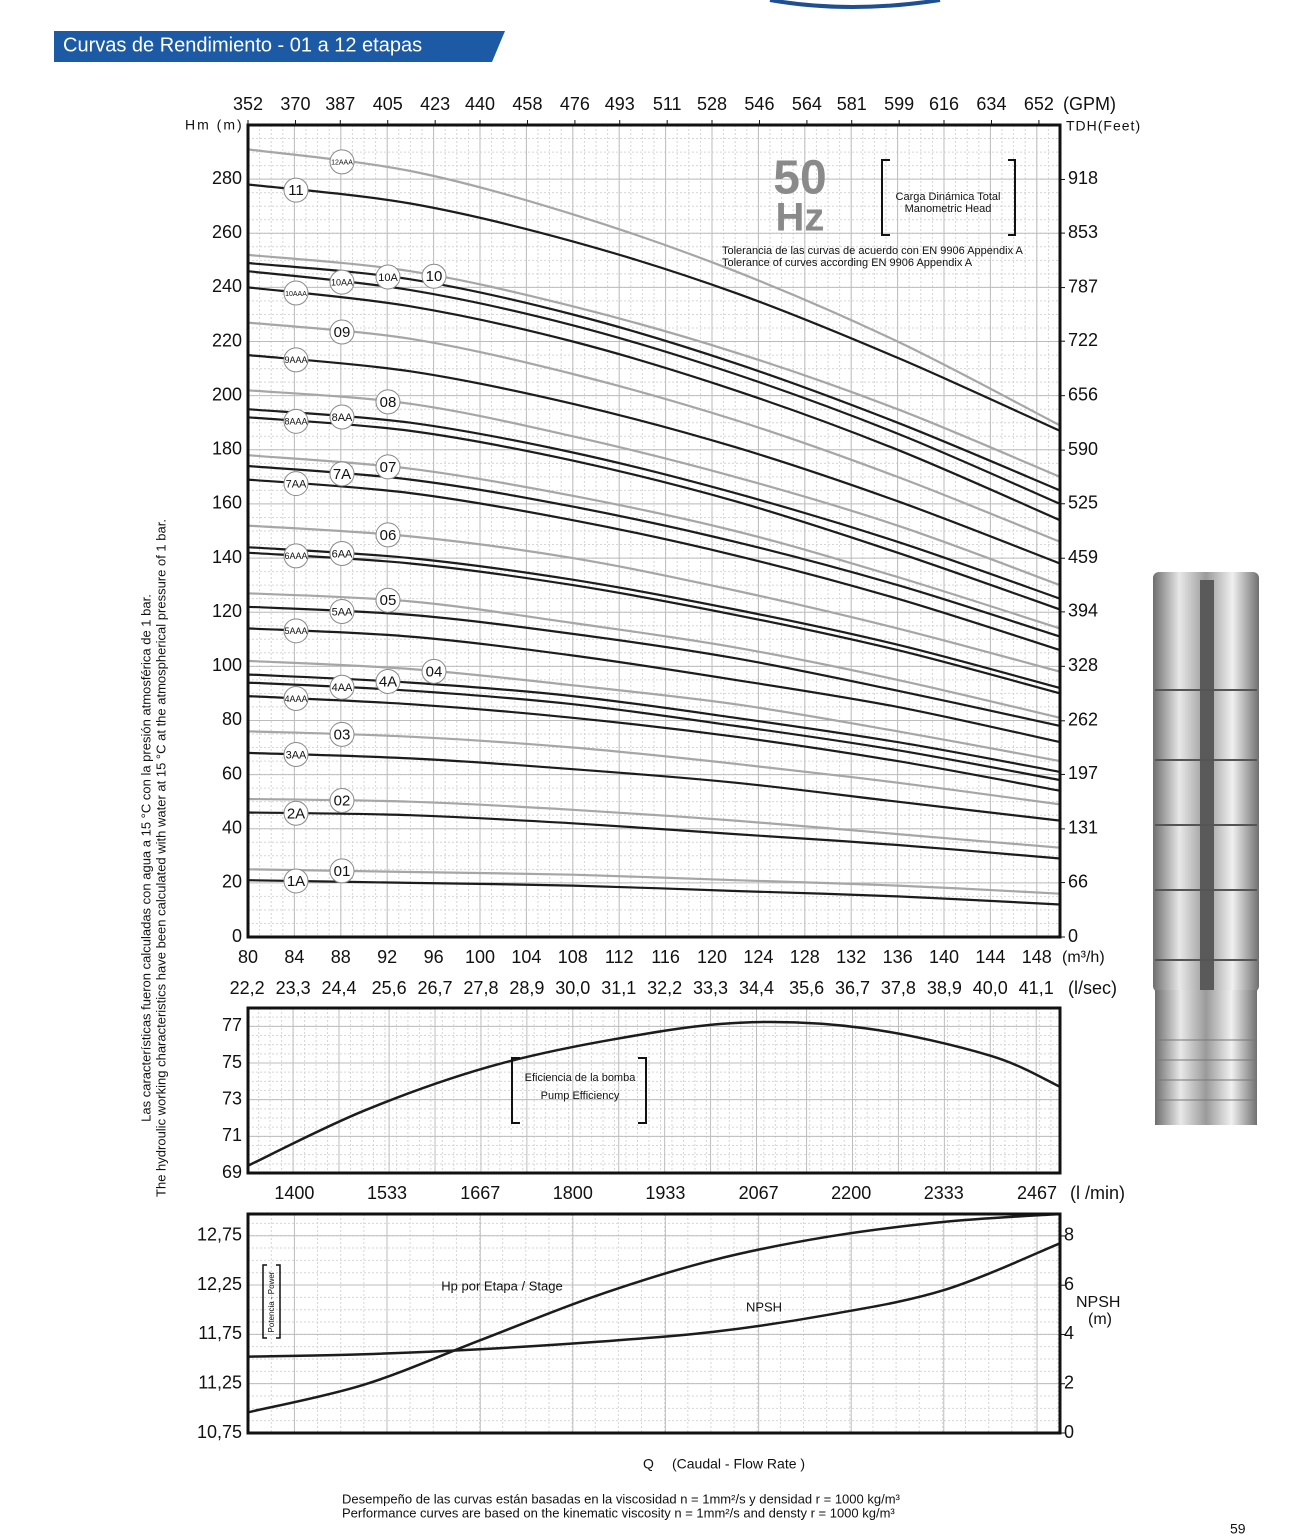 The width and height of the screenshot is (1294, 1535). I want to click on curve-label: 10, so click(434, 276).